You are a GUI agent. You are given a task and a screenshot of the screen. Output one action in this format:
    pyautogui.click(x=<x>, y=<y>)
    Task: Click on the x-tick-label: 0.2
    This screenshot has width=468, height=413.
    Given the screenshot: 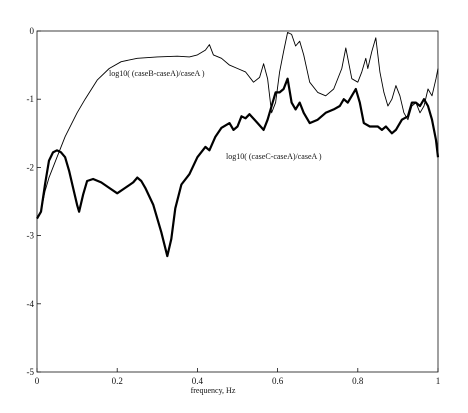 What is the action you would take?
    pyautogui.click(x=117, y=381)
    